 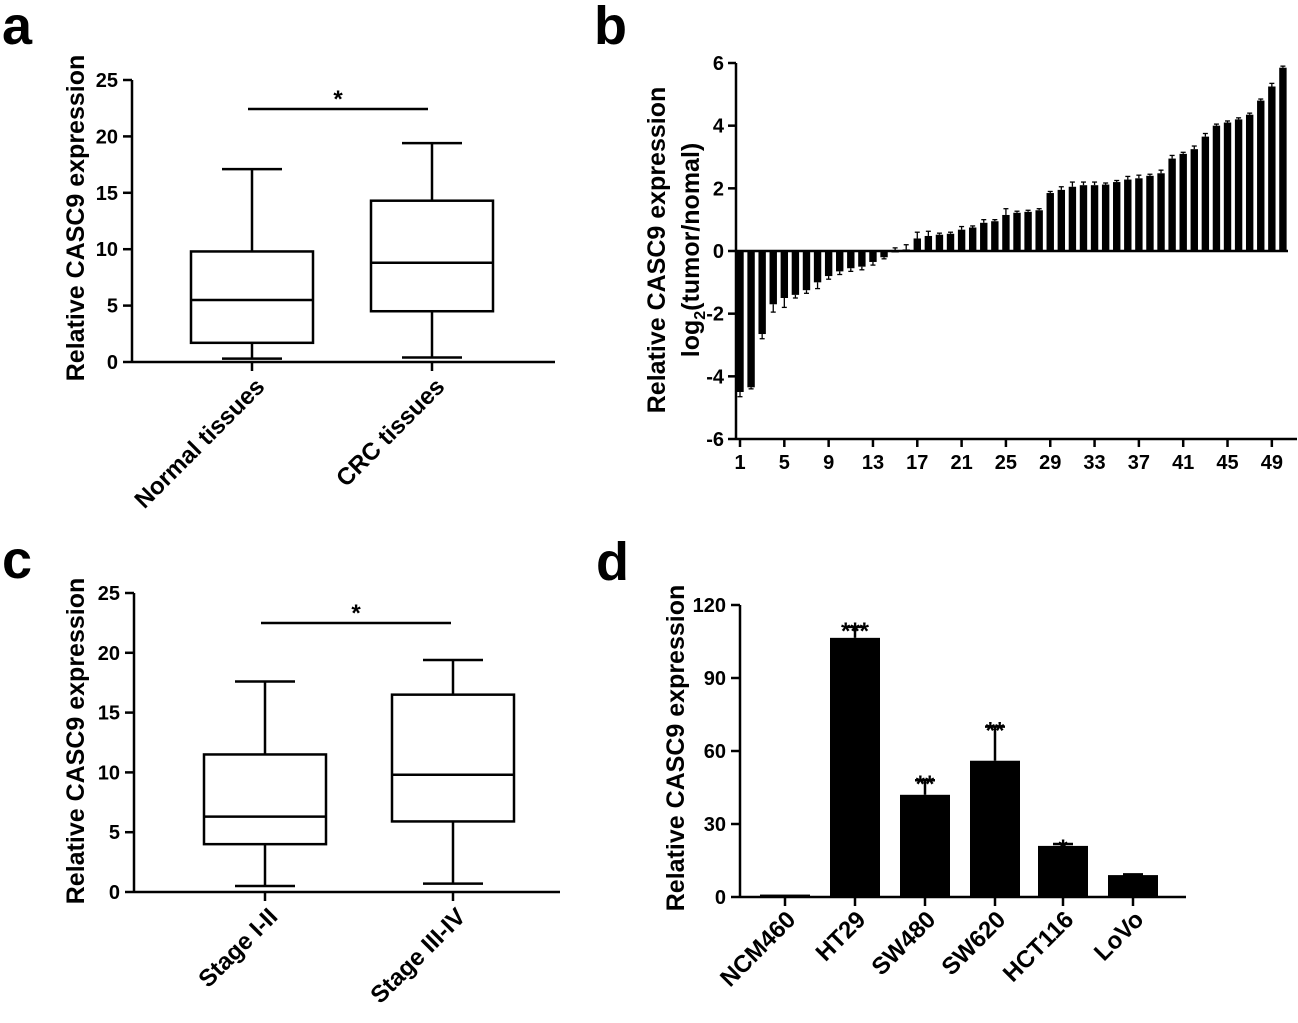 I want to click on y-tick-label: -6, so click(x=715, y=440).